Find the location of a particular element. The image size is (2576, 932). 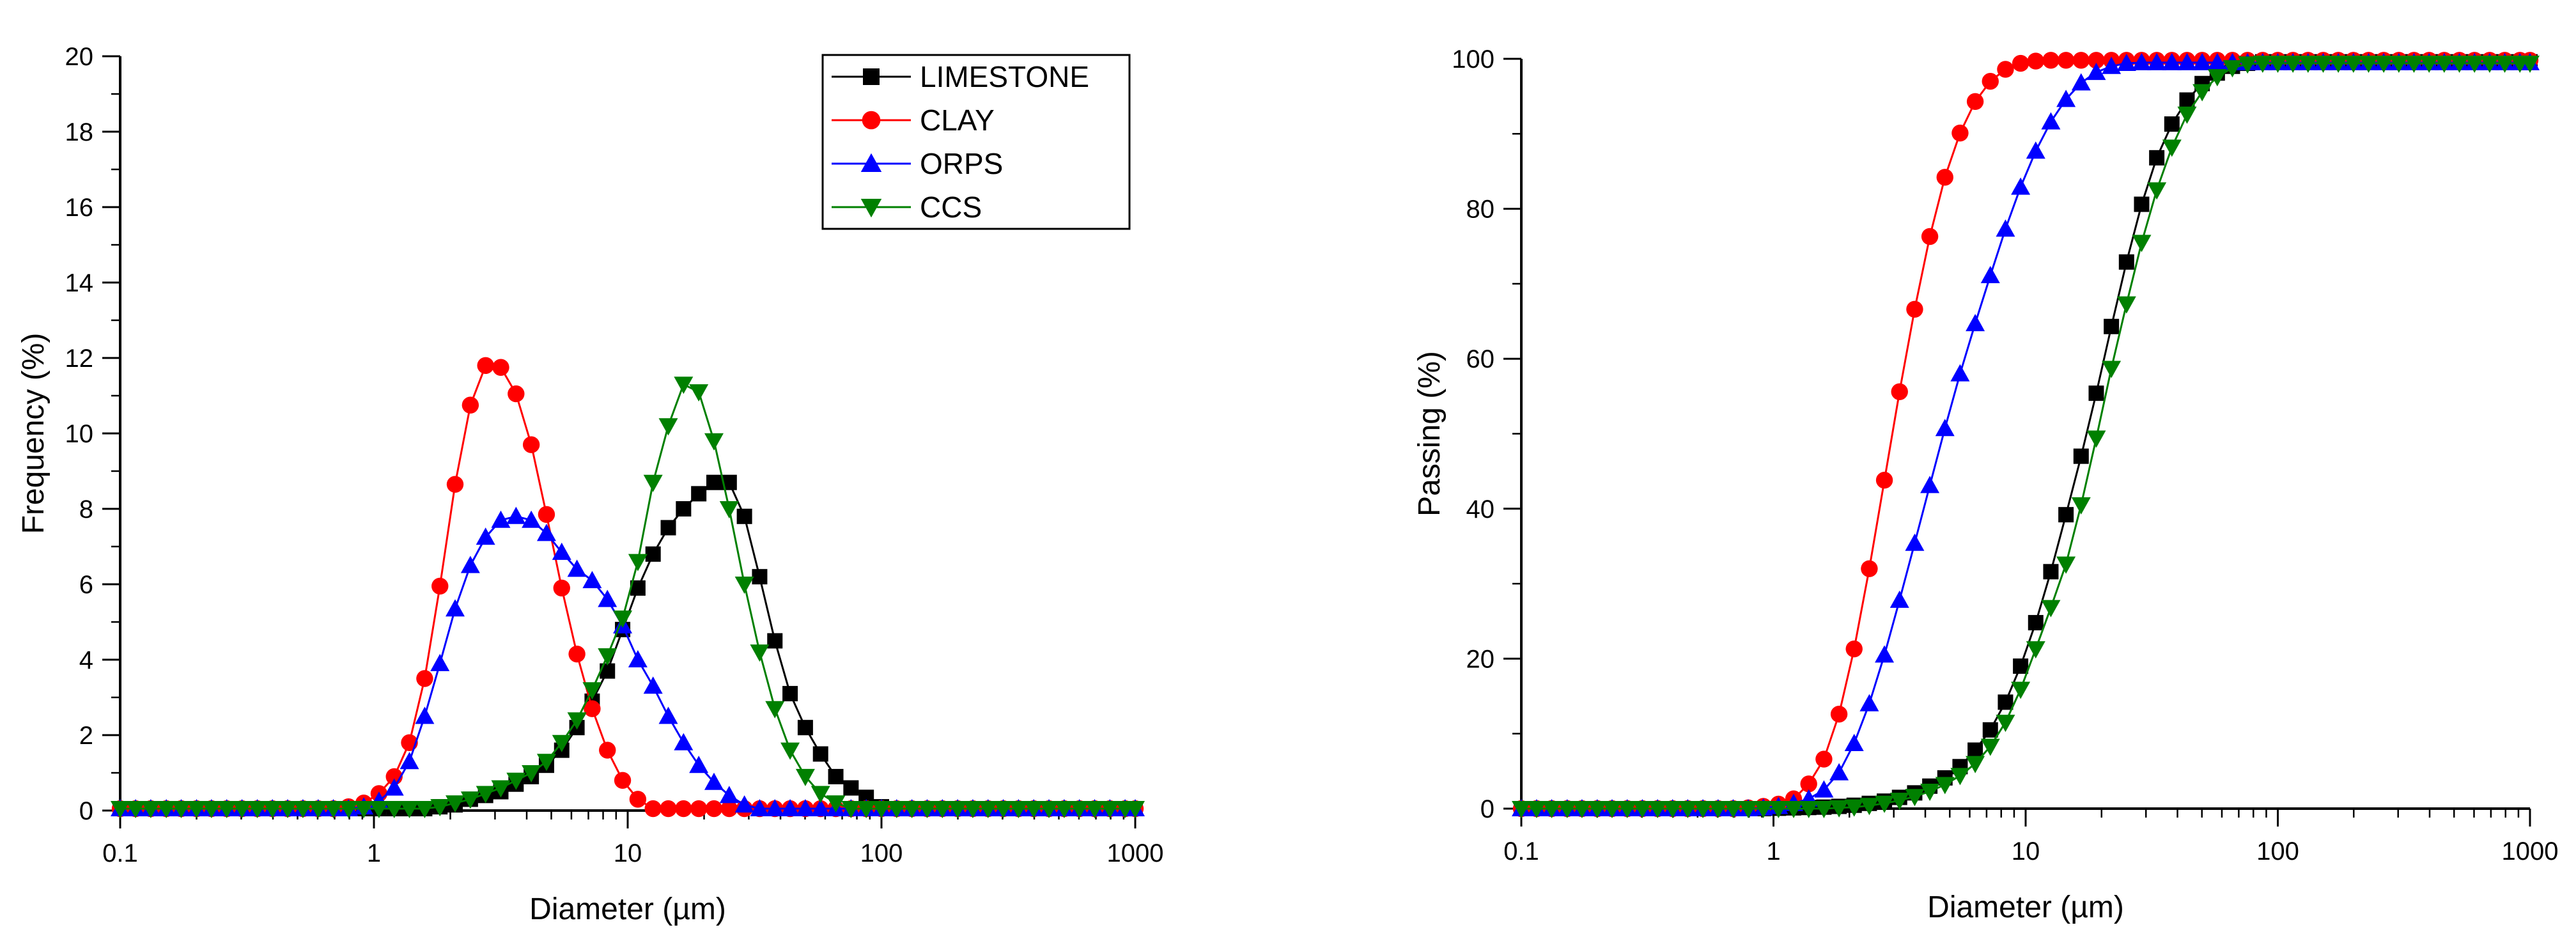

y-tick-label: 18 is located at coordinates (80, 132).